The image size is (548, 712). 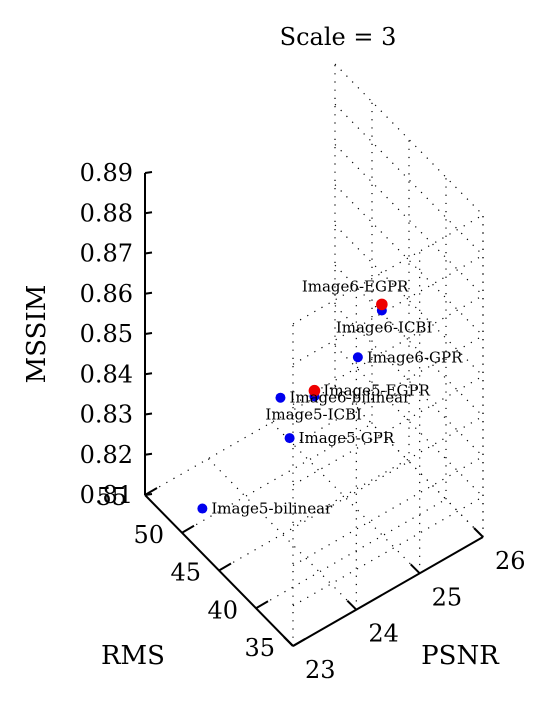 I want to click on x-tick-label: 25, so click(x=447, y=597).